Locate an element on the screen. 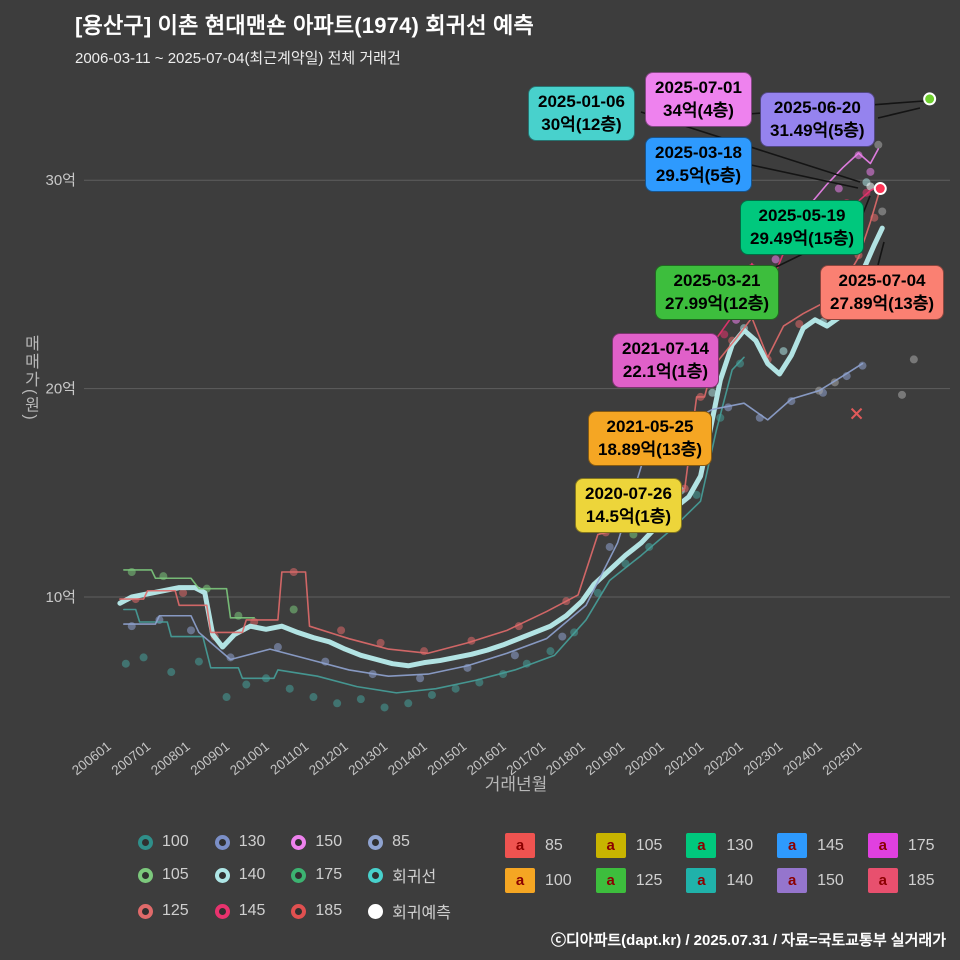 Image resolution: width=960 pixels, height=960 pixels. legend-item-85: 85 is located at coordinates (409, 842).